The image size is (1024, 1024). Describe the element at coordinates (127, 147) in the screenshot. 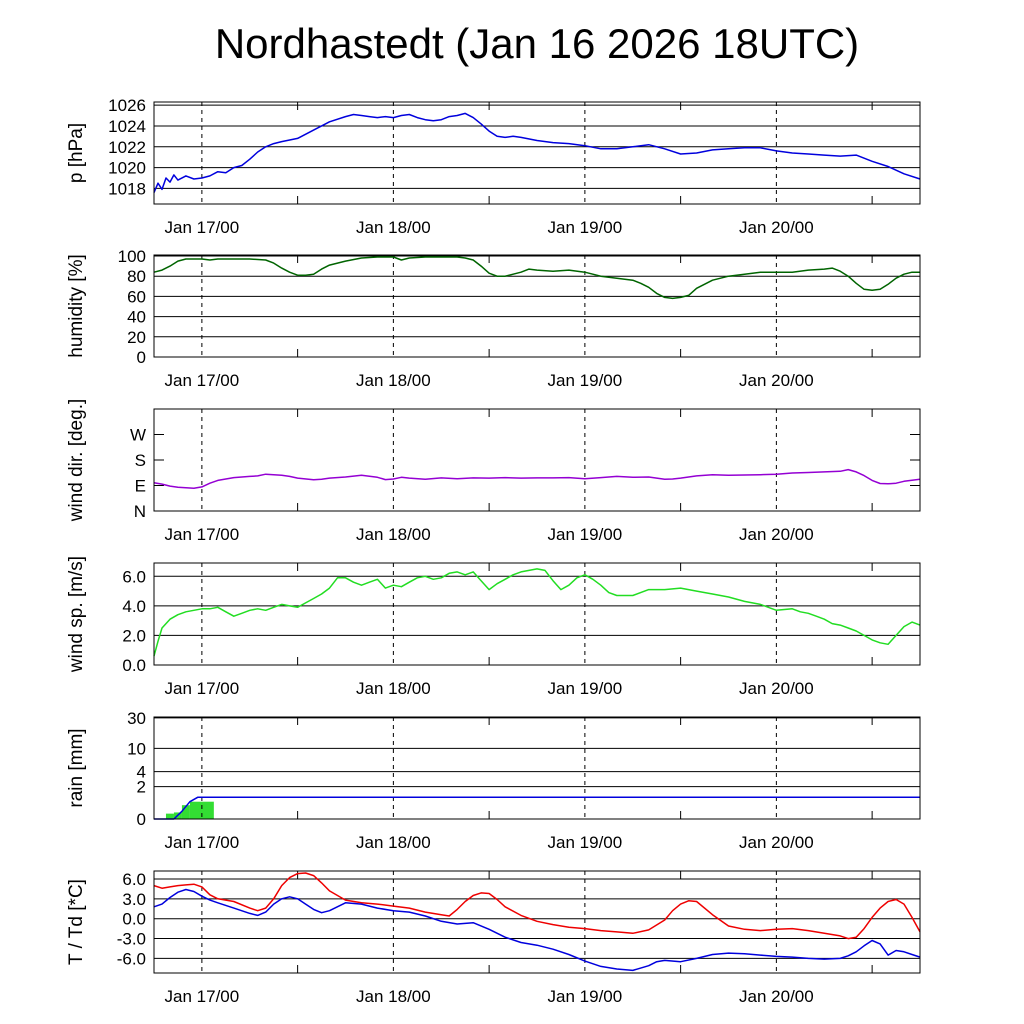

I see `y-tick-label: 1022` at that location.